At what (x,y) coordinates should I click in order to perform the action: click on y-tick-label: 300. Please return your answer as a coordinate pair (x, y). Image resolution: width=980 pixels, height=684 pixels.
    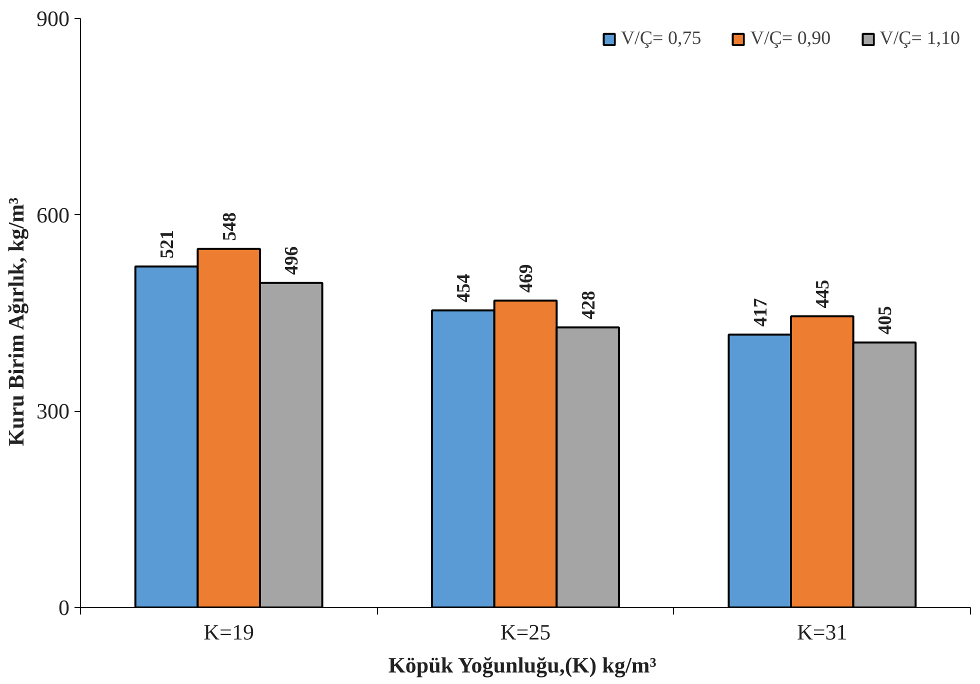
    Looking at the image, I should click on (53, 411).